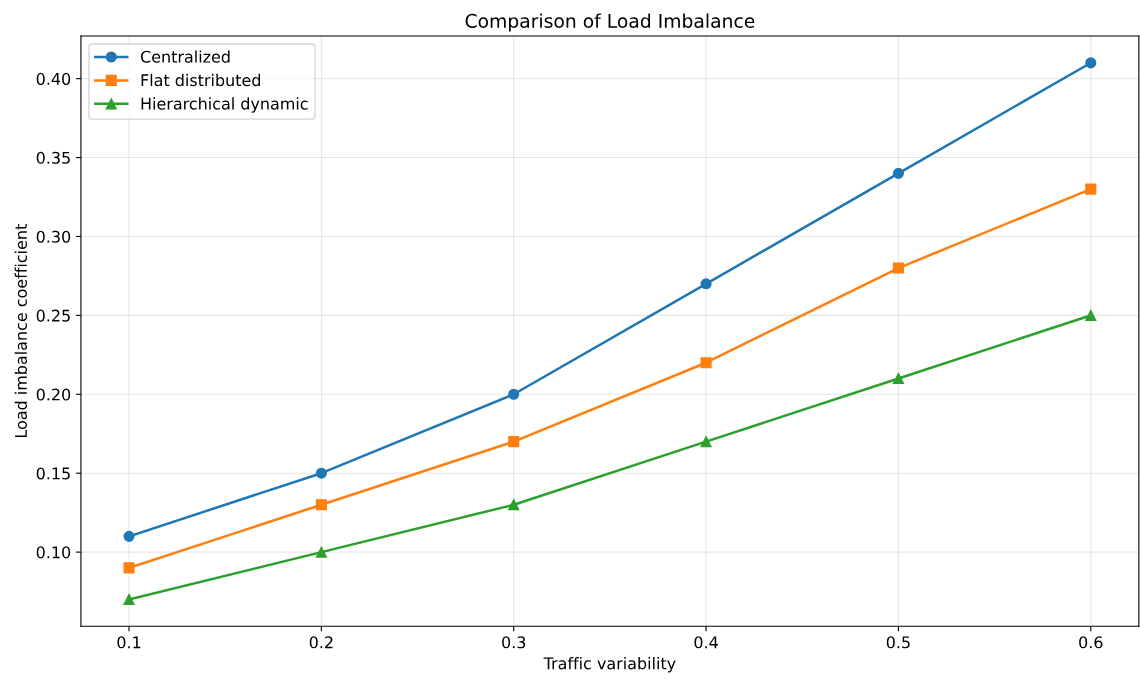 This screenshot has height=680, width=1140. Describe the element at coordinates (53, 315) in the screenshot. I see `y-tick-label: 0.25` at that location.